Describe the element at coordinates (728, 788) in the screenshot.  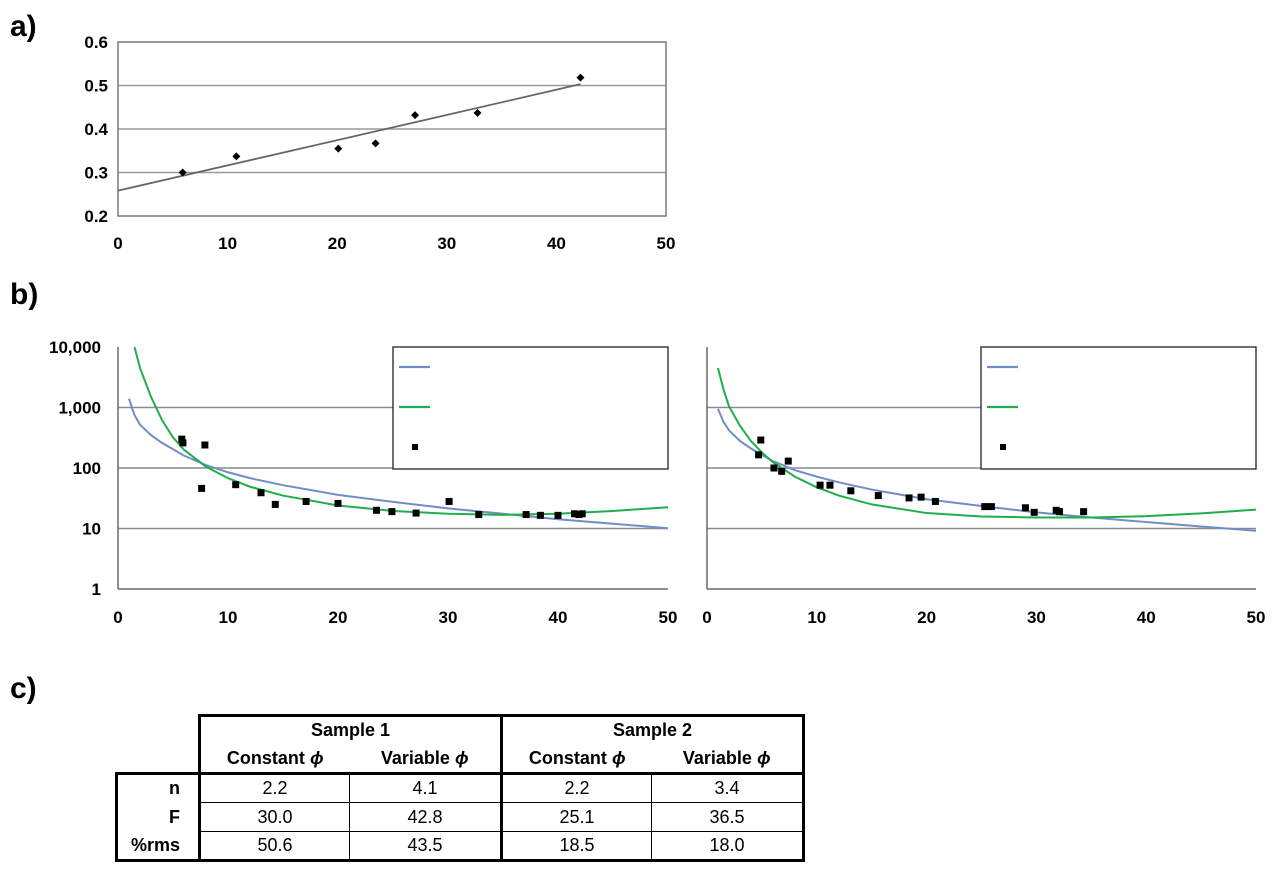
I see `table-cell: 3.4` at that location.